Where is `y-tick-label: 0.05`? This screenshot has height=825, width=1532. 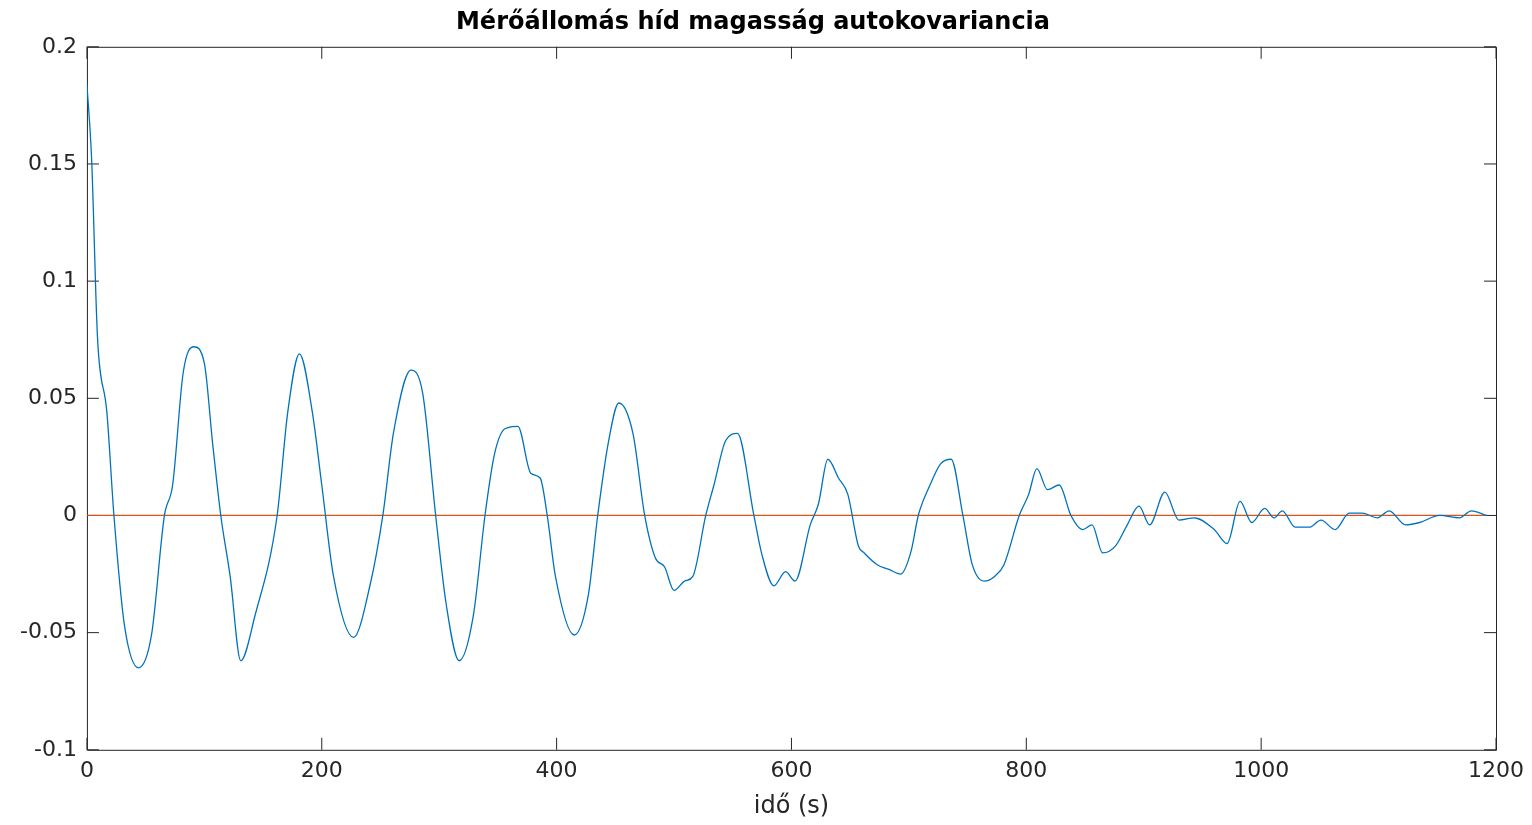
y-tick-label: 0.05 is located at coordinates (52, 397).